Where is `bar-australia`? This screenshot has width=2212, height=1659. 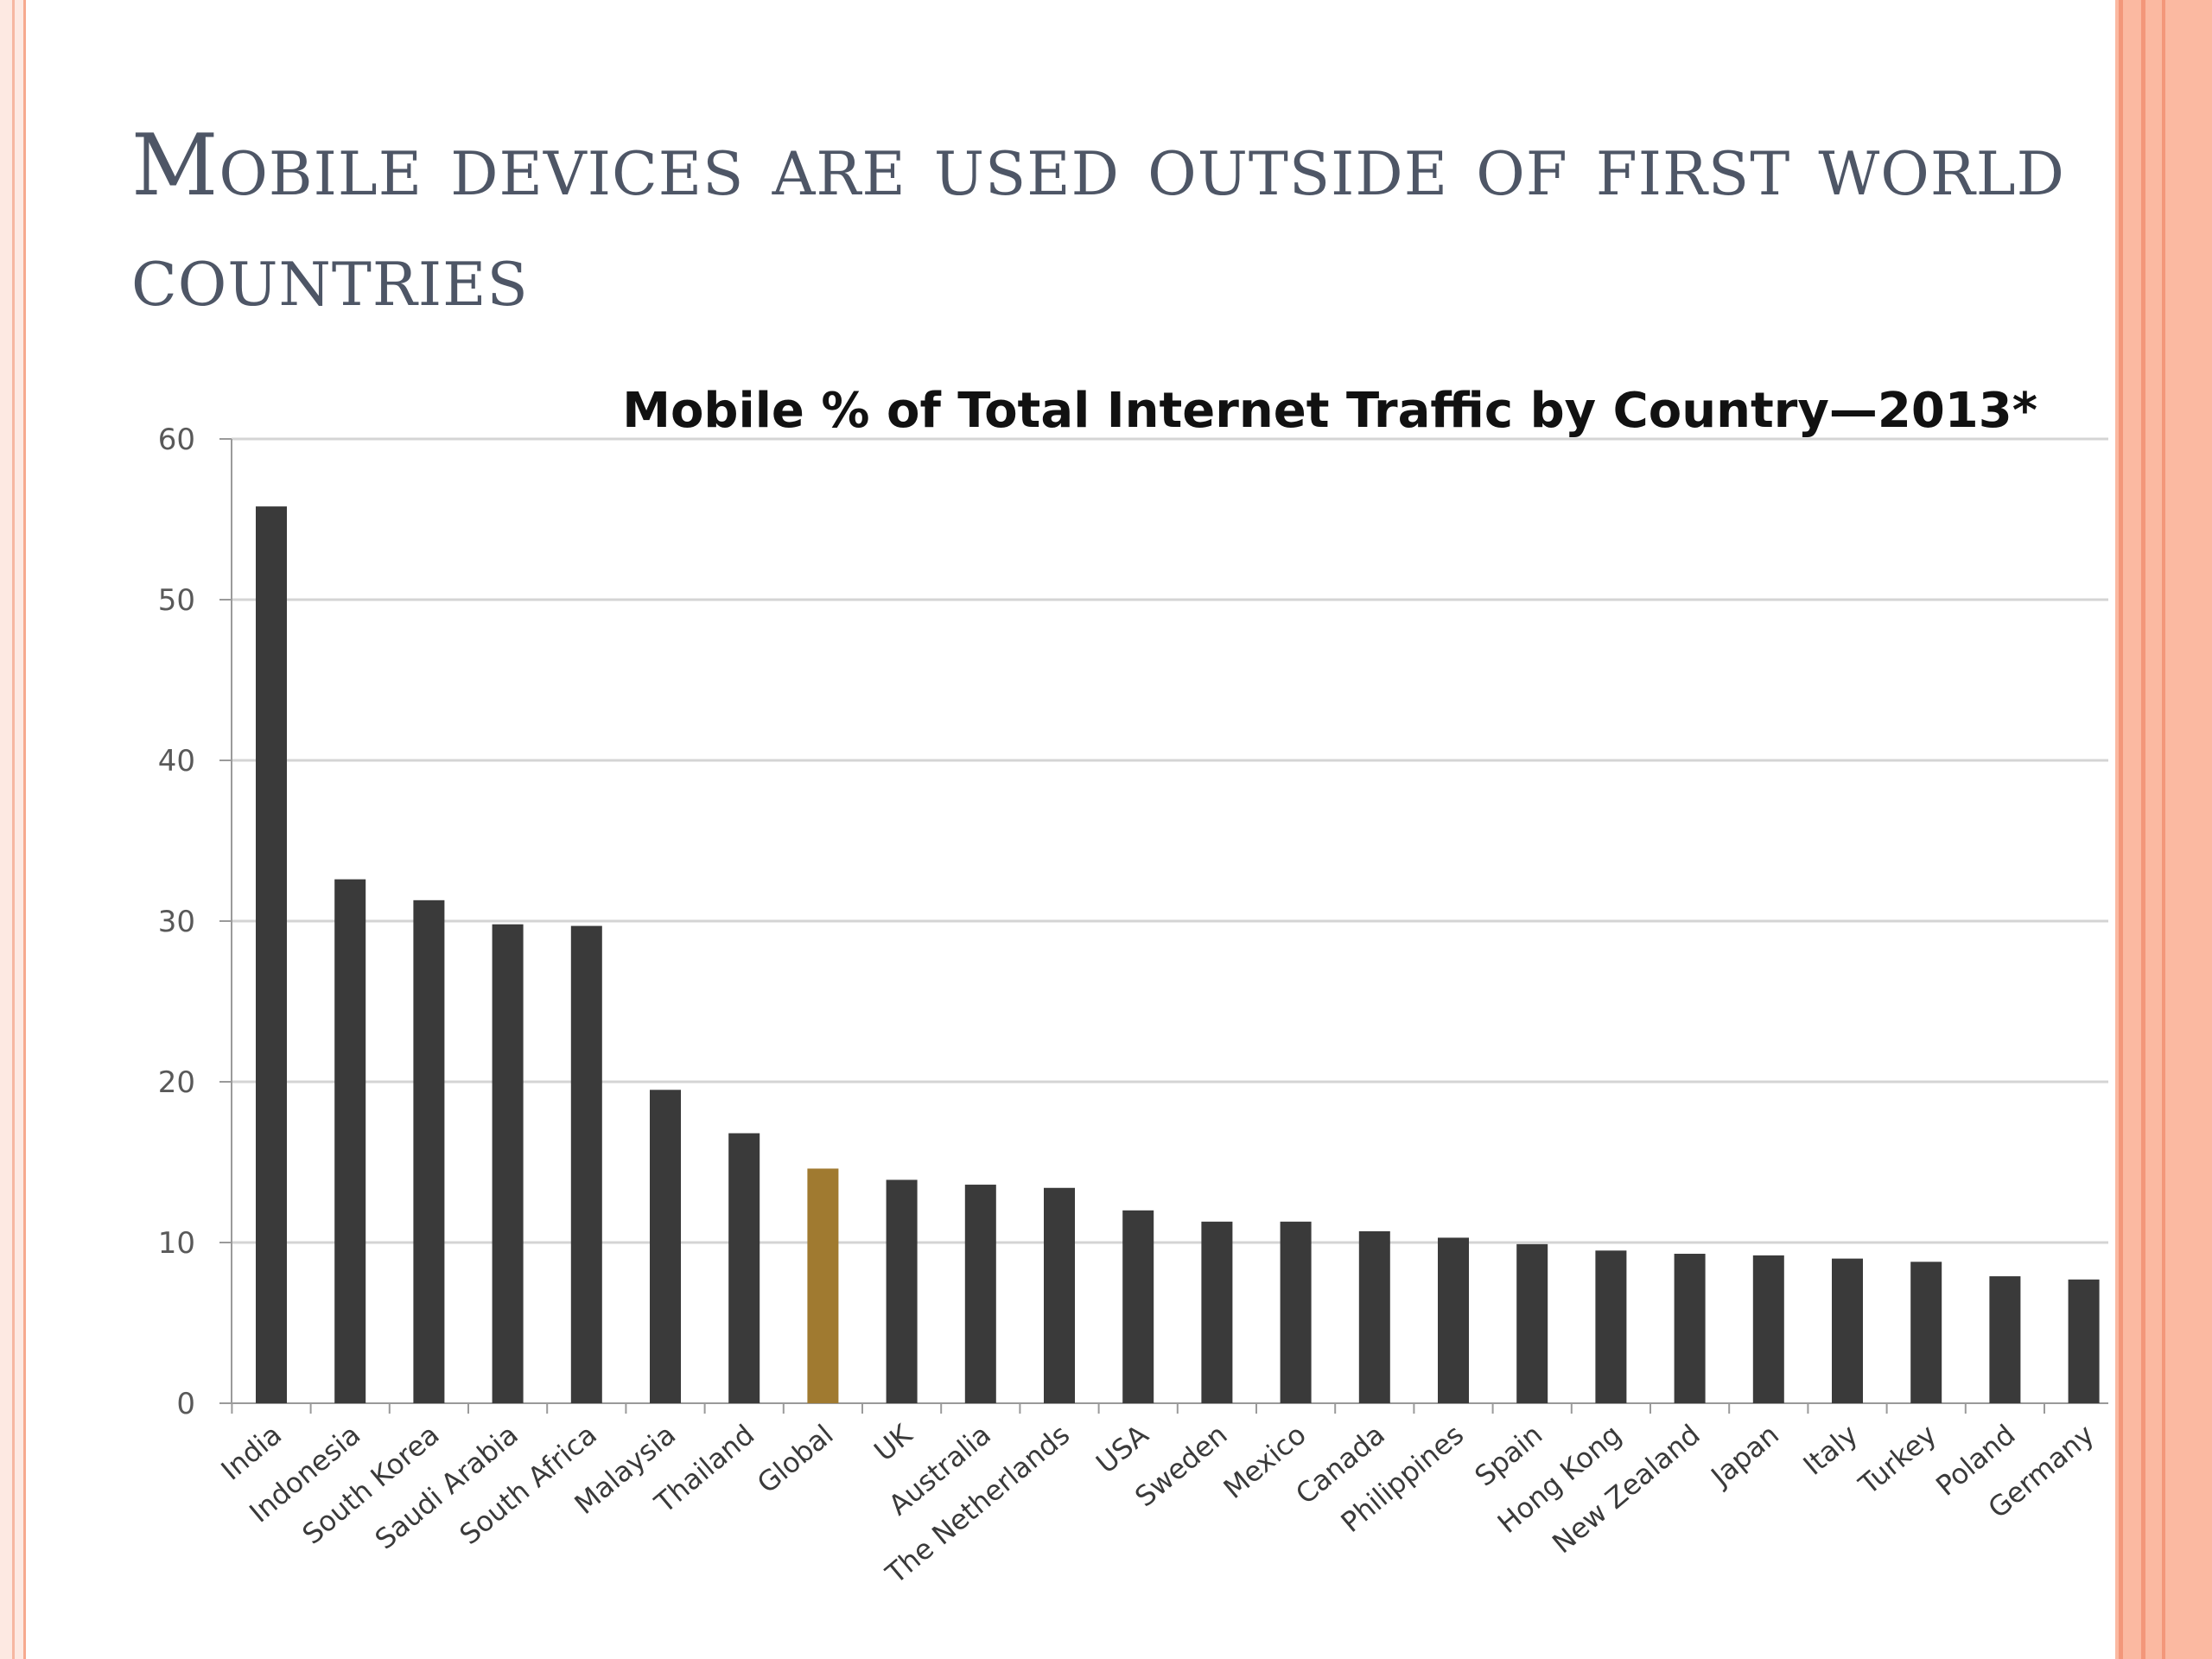 bar-australia is located at coordinates (980, 1294).